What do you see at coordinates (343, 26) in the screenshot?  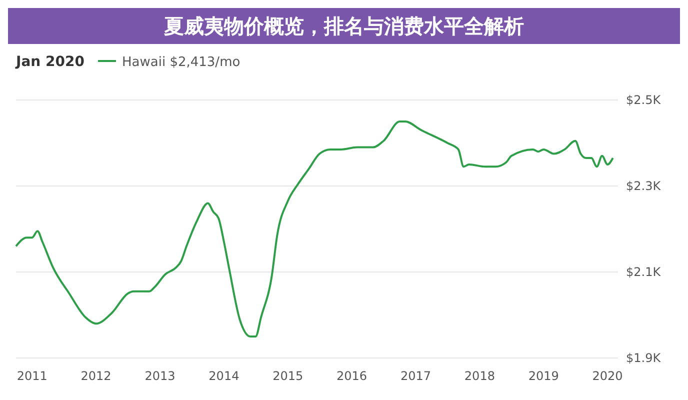 I see `chart-title: 夏威夷物价概览，排名与消费水平全解析` at bounding box center [343, 26].